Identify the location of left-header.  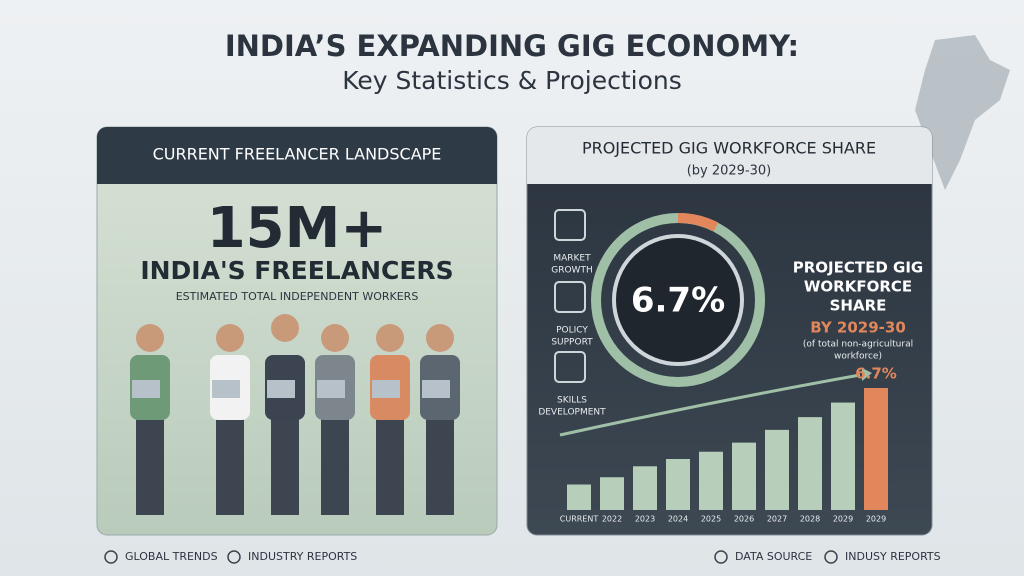
(297, 155).